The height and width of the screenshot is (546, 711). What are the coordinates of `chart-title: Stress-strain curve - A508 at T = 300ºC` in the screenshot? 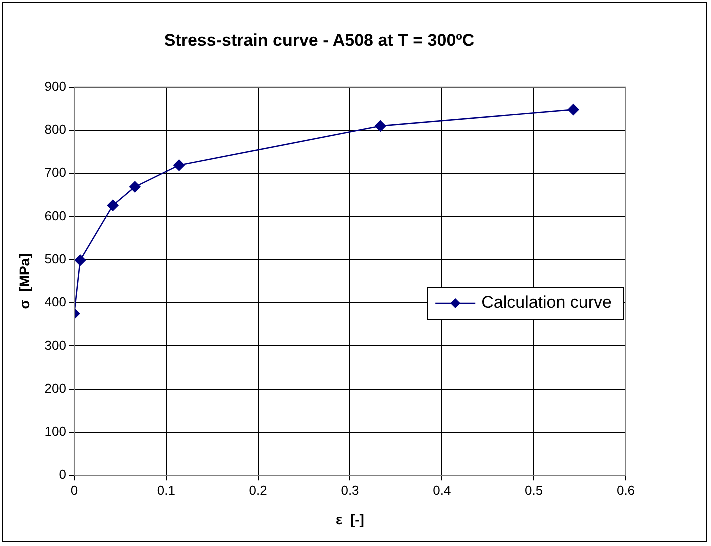 It's located at (319, 40).